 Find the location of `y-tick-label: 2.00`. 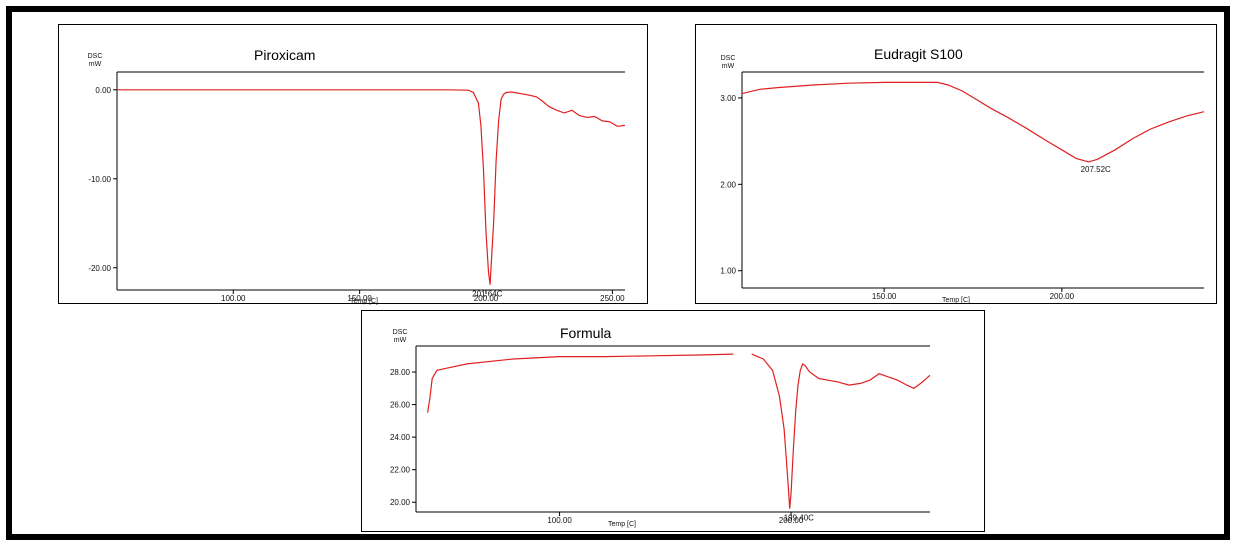

y-tick-label: 2.00 is located at coordinates (728, 184).